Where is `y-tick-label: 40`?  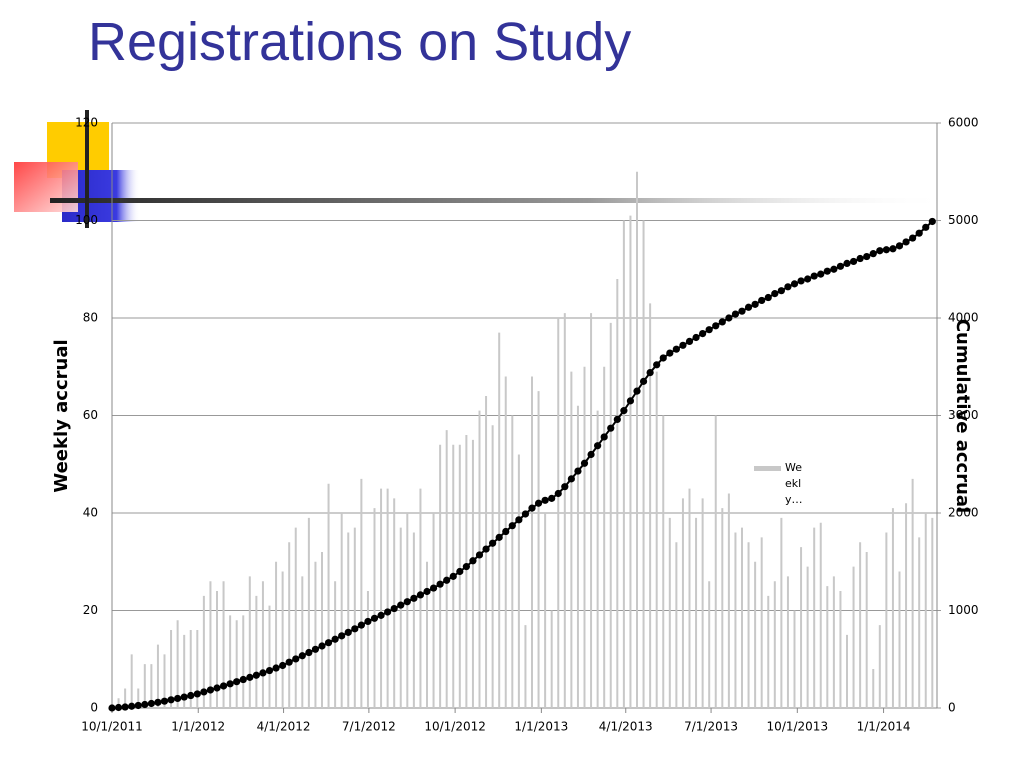 y-tick-label: 40 is located at coordinates (90, 513).